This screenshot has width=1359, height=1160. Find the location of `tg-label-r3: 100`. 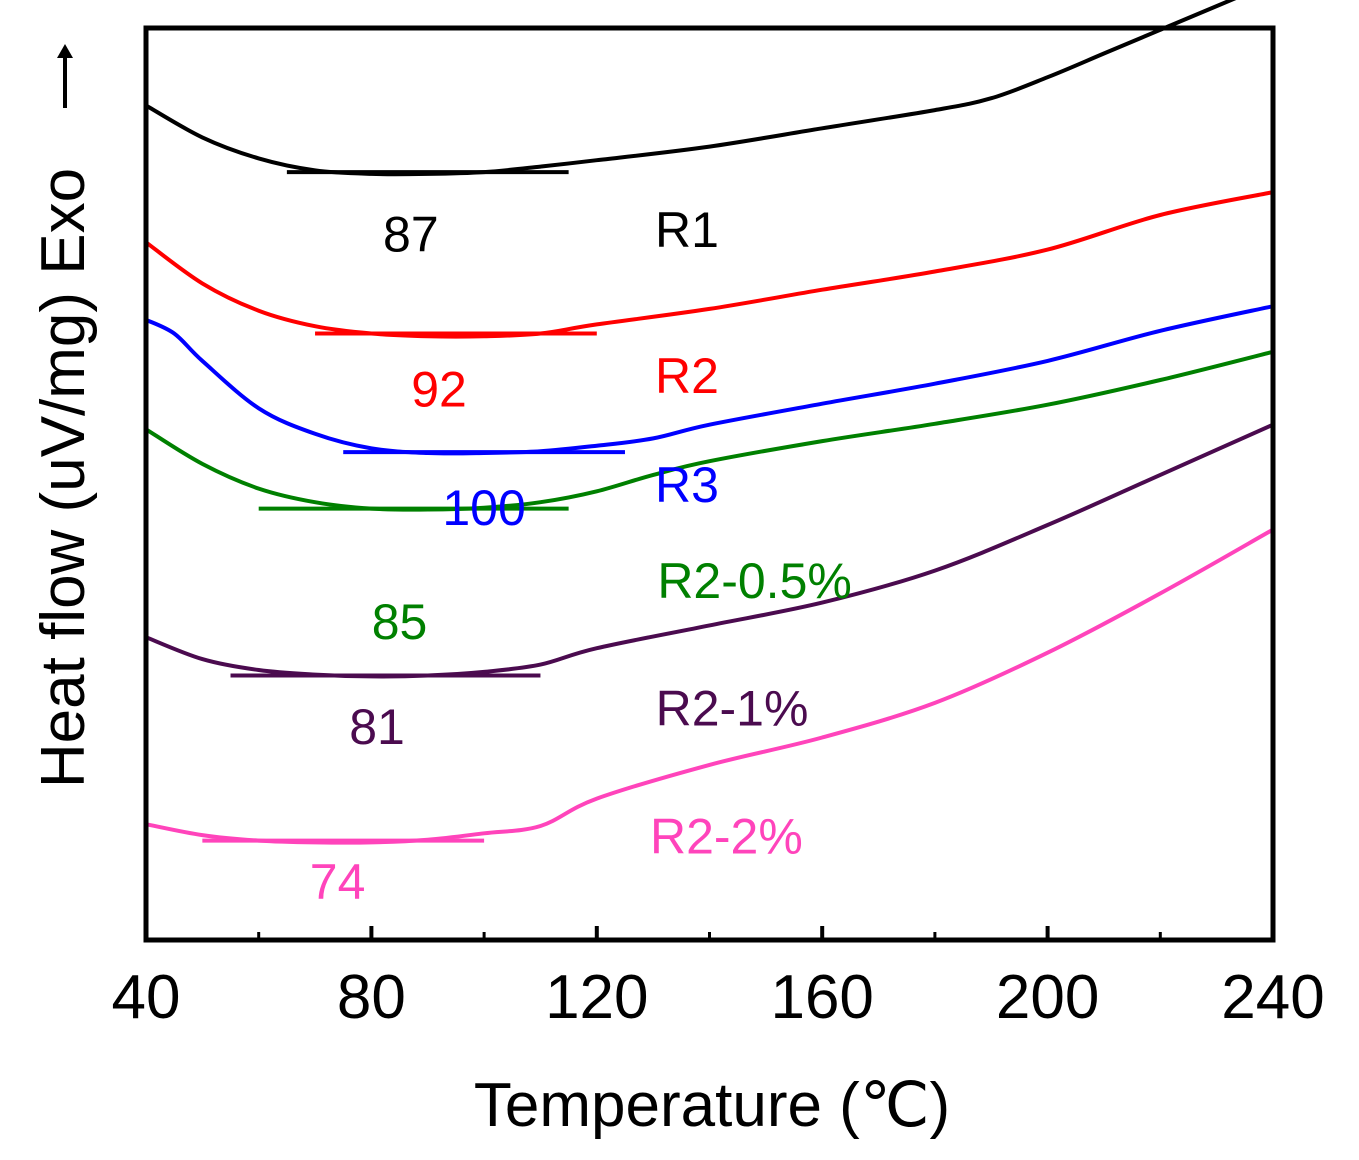

tg-label-r3: 100 is located at coordinates (483, 508).